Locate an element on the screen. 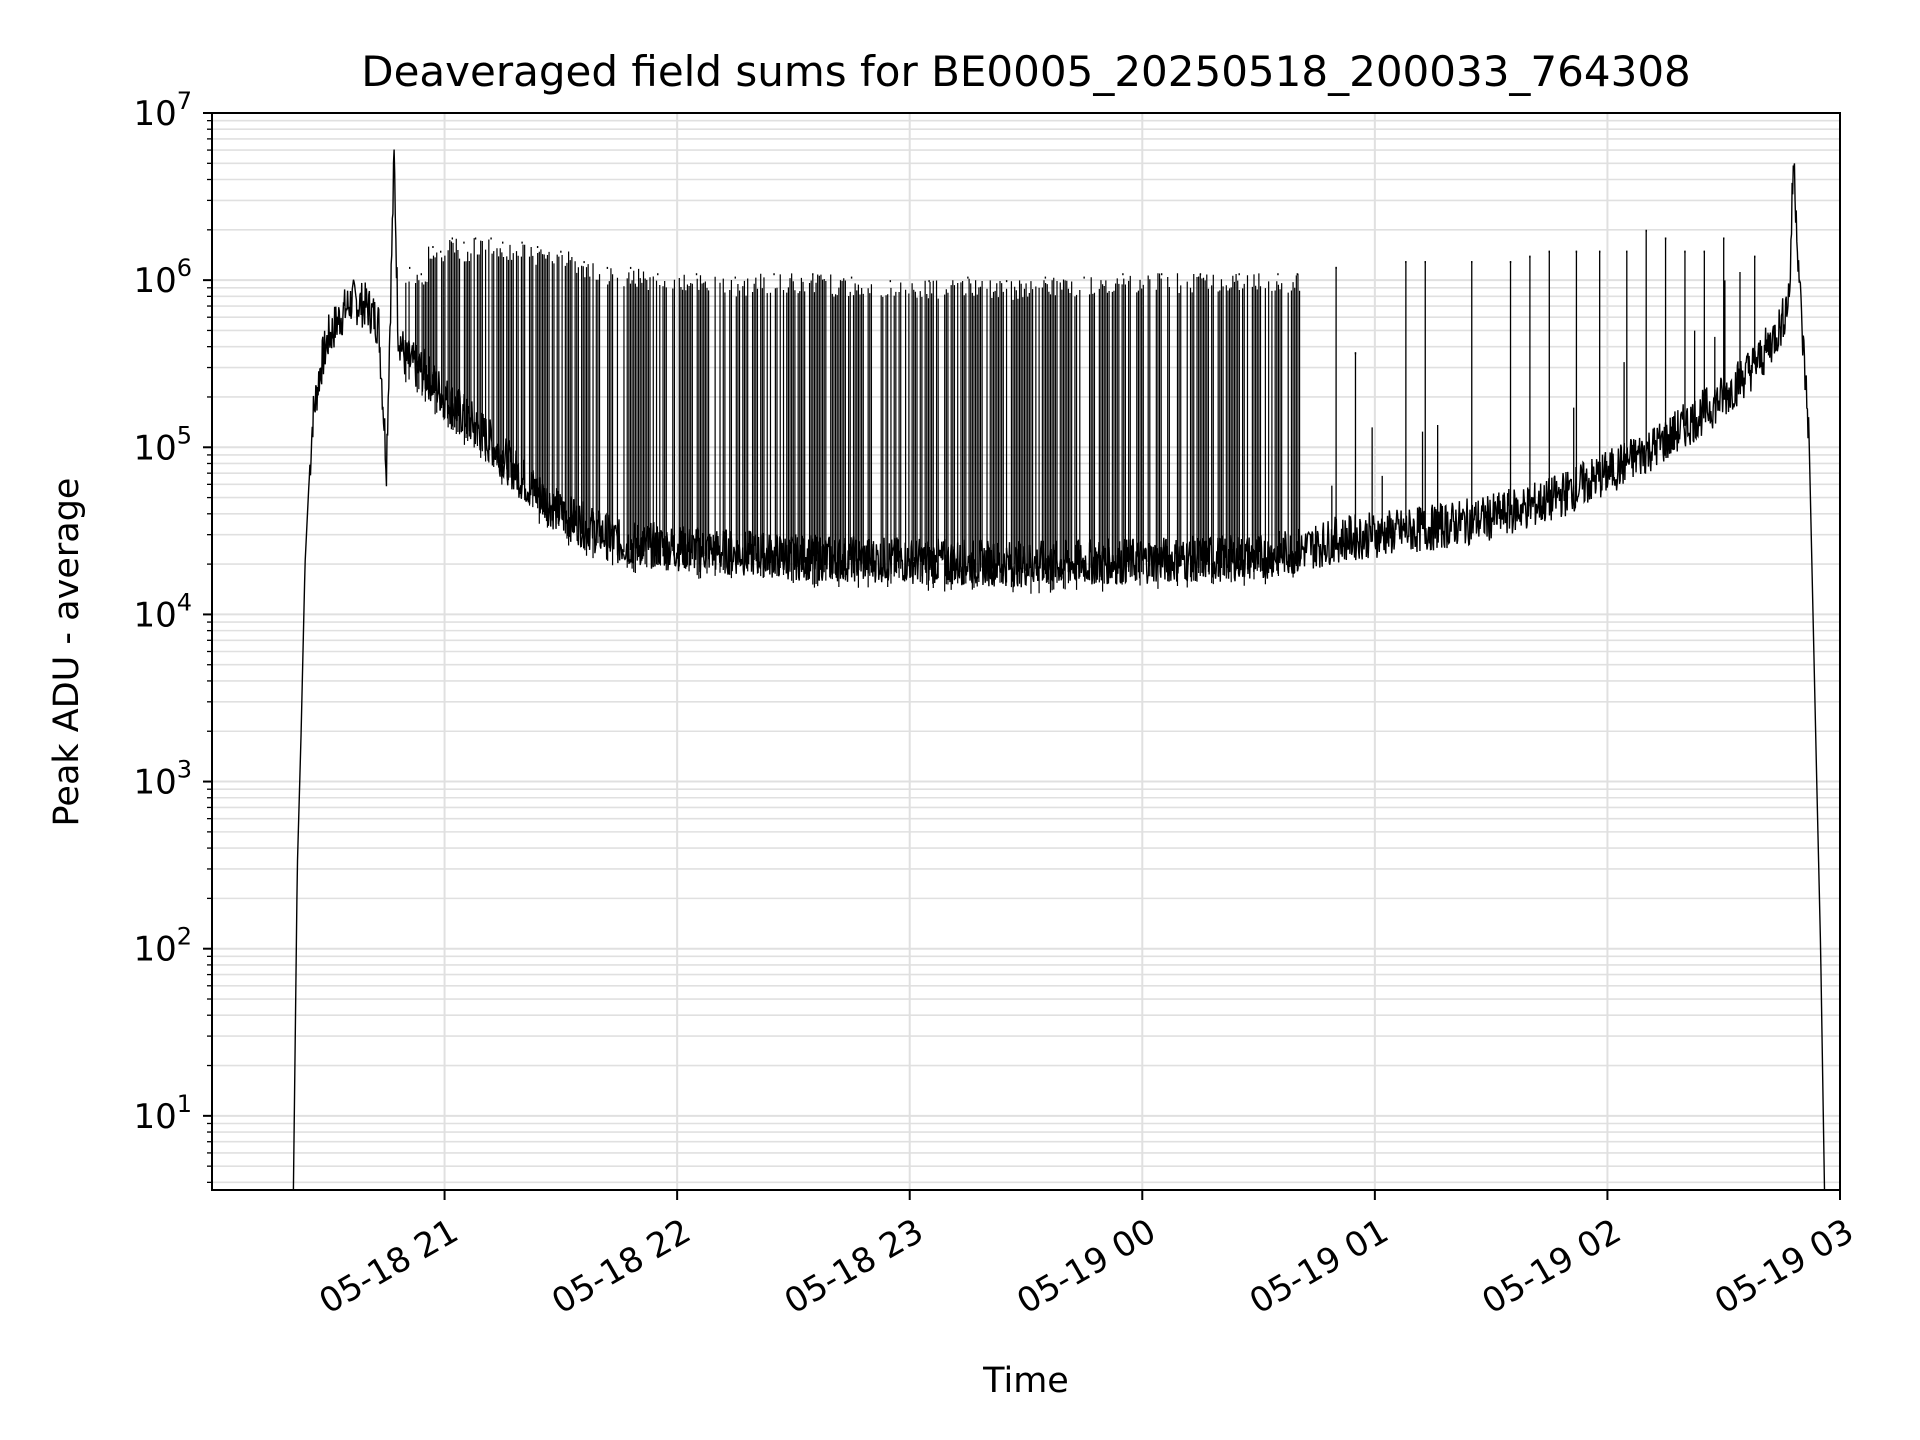 The height and width of the screenshot is (1440, 1920). y-tick-exponent: 4 is located at coordinates (184, 602).